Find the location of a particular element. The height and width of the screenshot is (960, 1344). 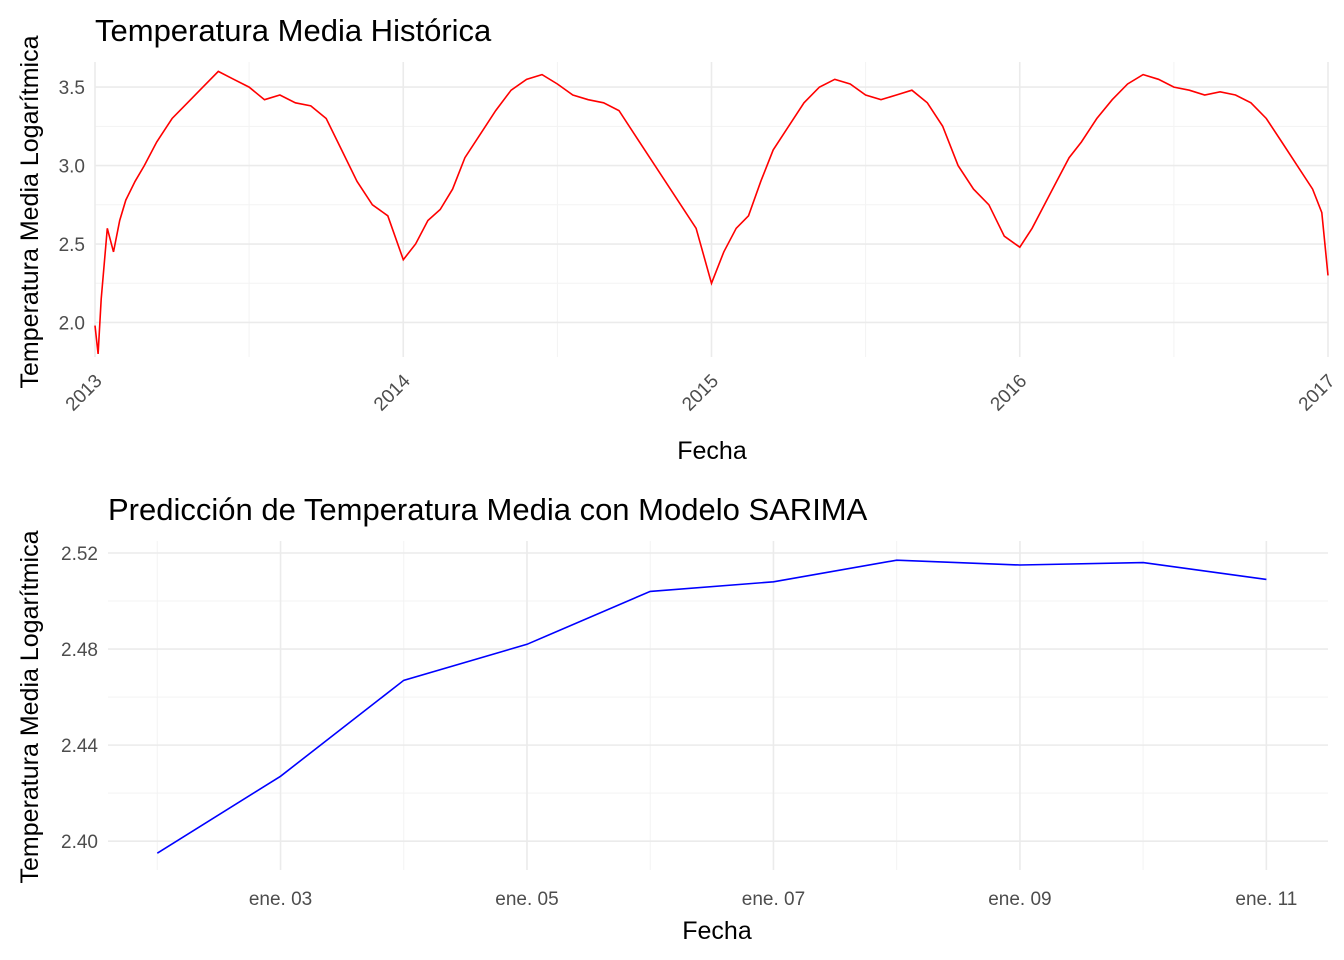

y-tick-label: 2.0 is located at coordinates (72, 323).